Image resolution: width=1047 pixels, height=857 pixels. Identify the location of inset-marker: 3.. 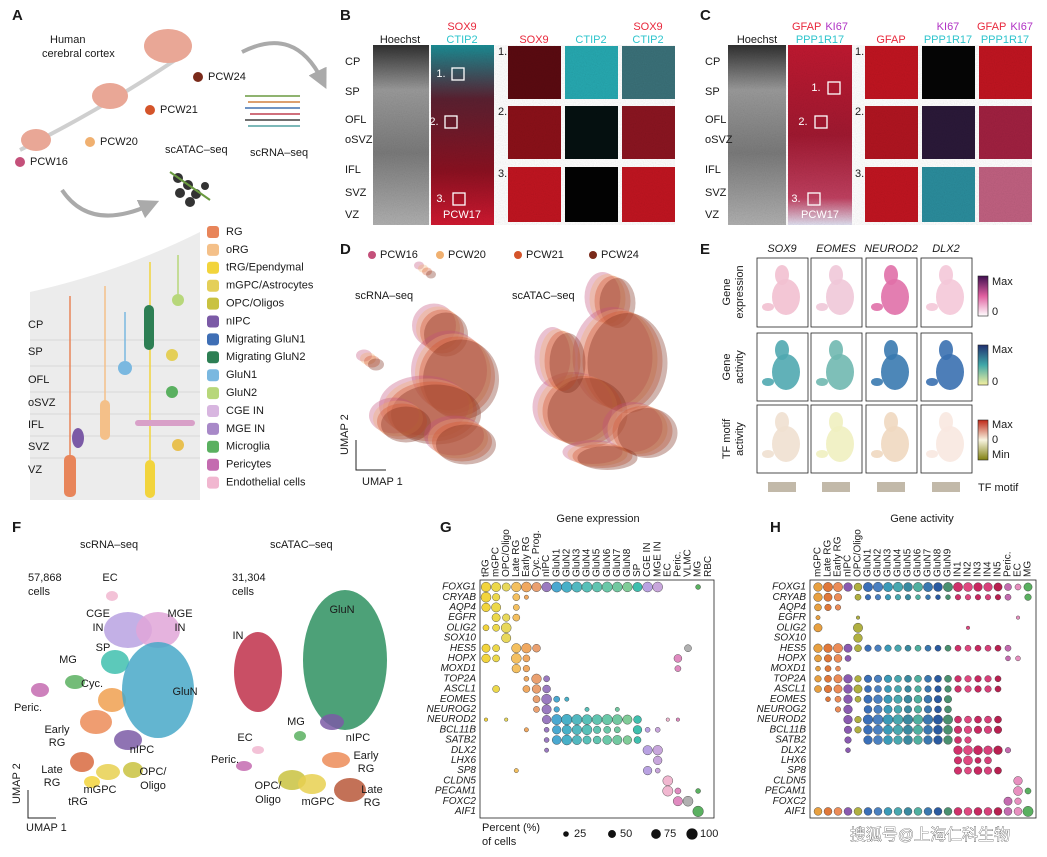
(440, 199).